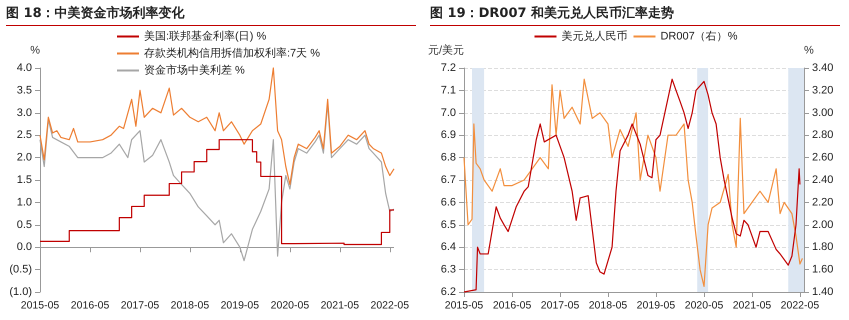  Describe the element at coordinates (823, 292) in the screenshot. I see `y2-tick-label: 1.40` at that location.